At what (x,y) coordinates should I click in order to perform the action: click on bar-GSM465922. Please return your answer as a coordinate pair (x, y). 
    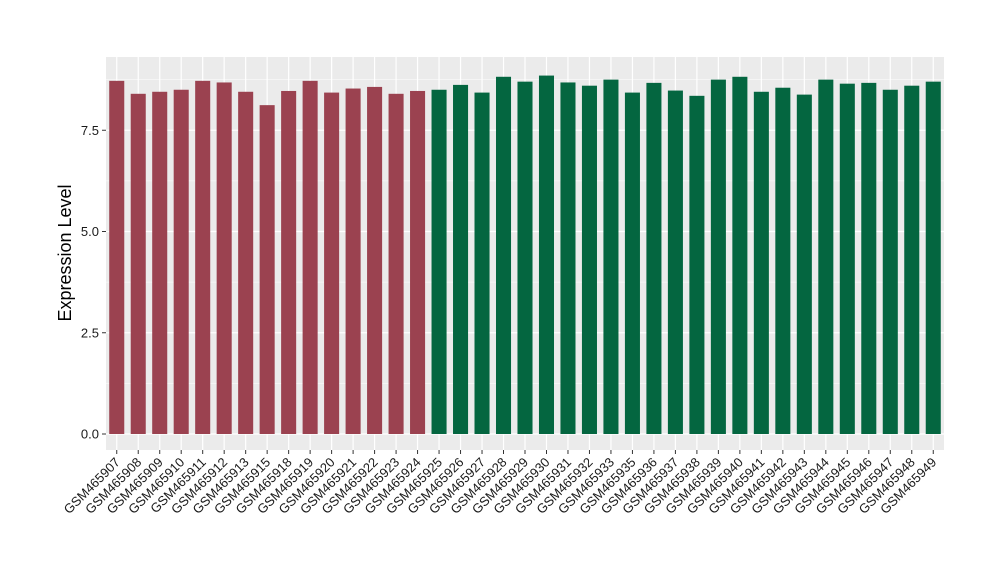
    Looking at the image, I should click on (375, 260).